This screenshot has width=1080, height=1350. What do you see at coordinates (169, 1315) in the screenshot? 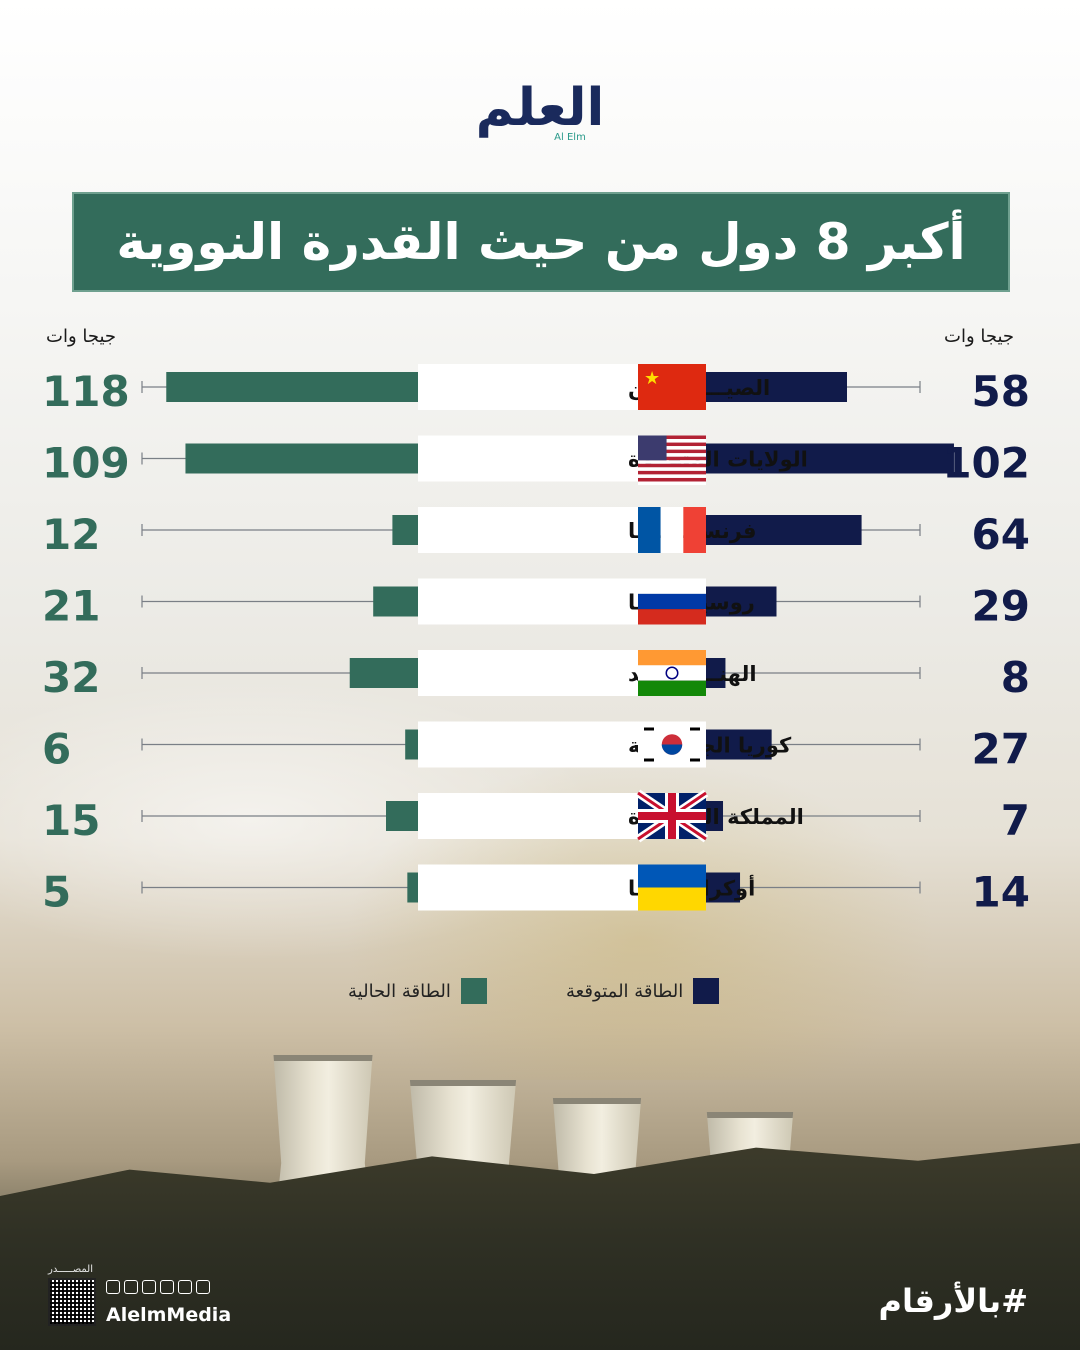
I see `social-handle: AlelmMedia` at bounding box center [169, 1315].